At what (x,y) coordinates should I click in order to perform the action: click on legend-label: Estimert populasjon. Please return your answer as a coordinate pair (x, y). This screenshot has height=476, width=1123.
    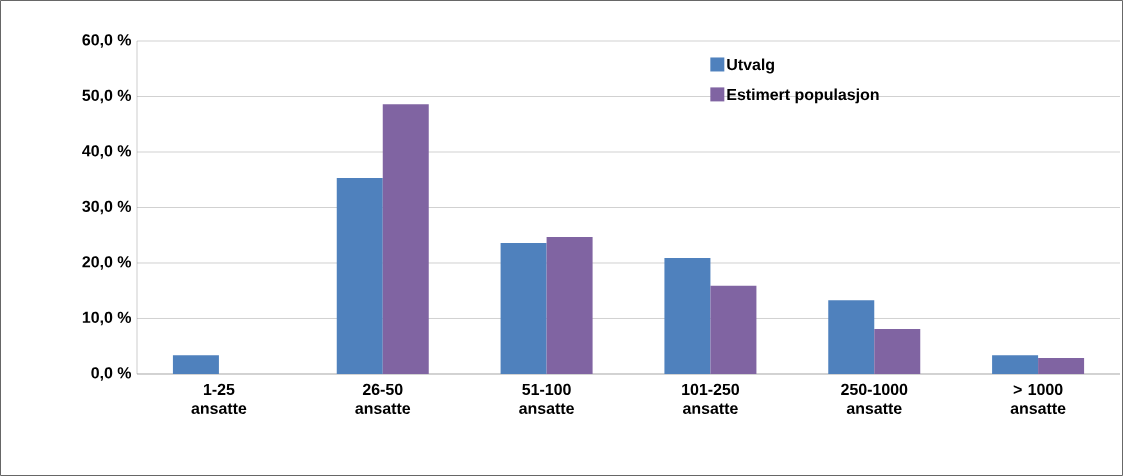
    Looking at the image, I should click on (803, 96).